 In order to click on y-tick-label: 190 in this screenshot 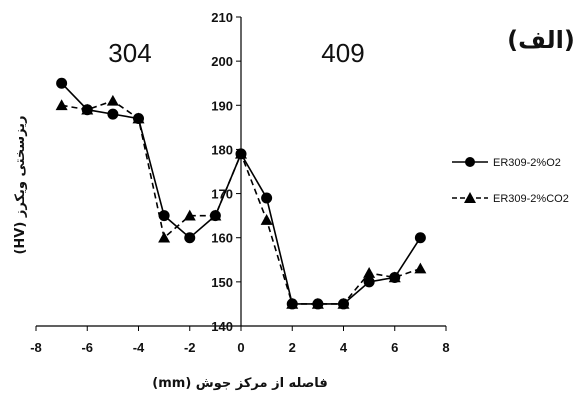, I will do `click(222, 105)`.